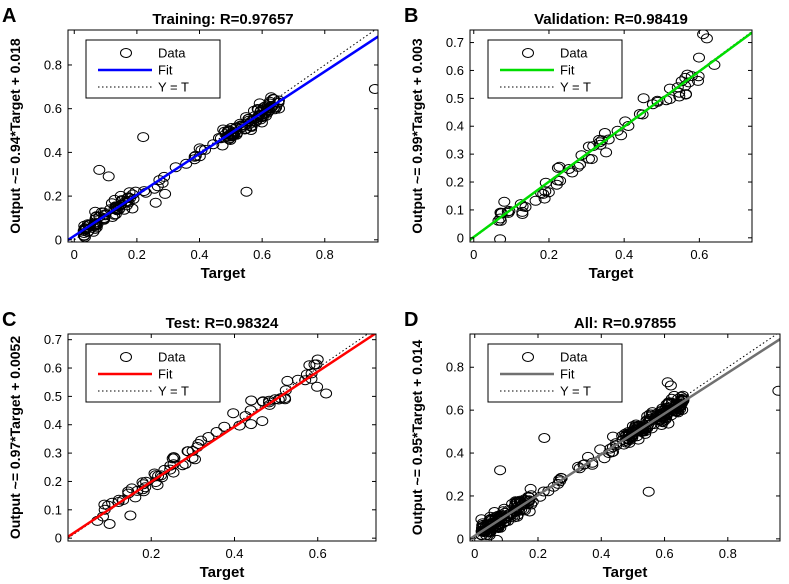  Describe the element at coordinates (9, 16) in the screenshot. I see `panel-letter: A` at that location.